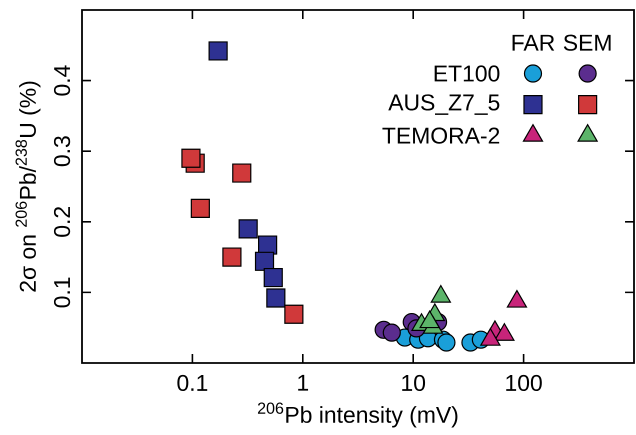 The width and height of the screenshot is (636, 435). Describe the element at coordinates (533, 42) in the screenshot. I see `annotation: FAR` at that location.